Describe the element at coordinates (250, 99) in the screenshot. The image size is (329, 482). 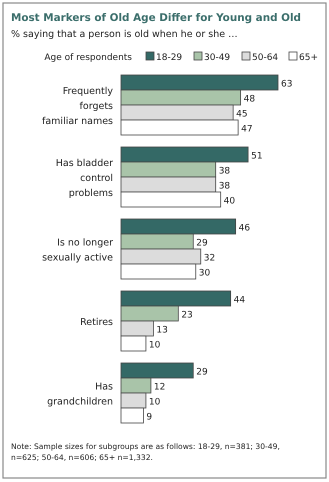
I see `data-label: 48` at that location.